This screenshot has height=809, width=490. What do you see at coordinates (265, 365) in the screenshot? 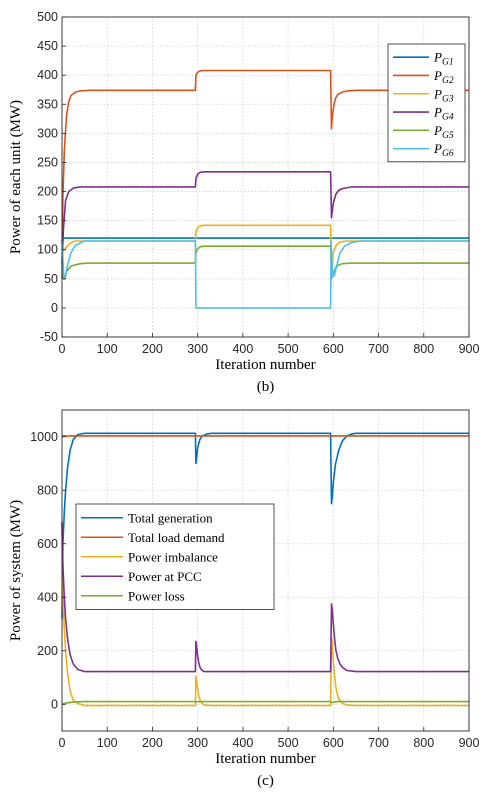
I see `x-axis-label-b: Iteration number` at bounding box center [265, 365].